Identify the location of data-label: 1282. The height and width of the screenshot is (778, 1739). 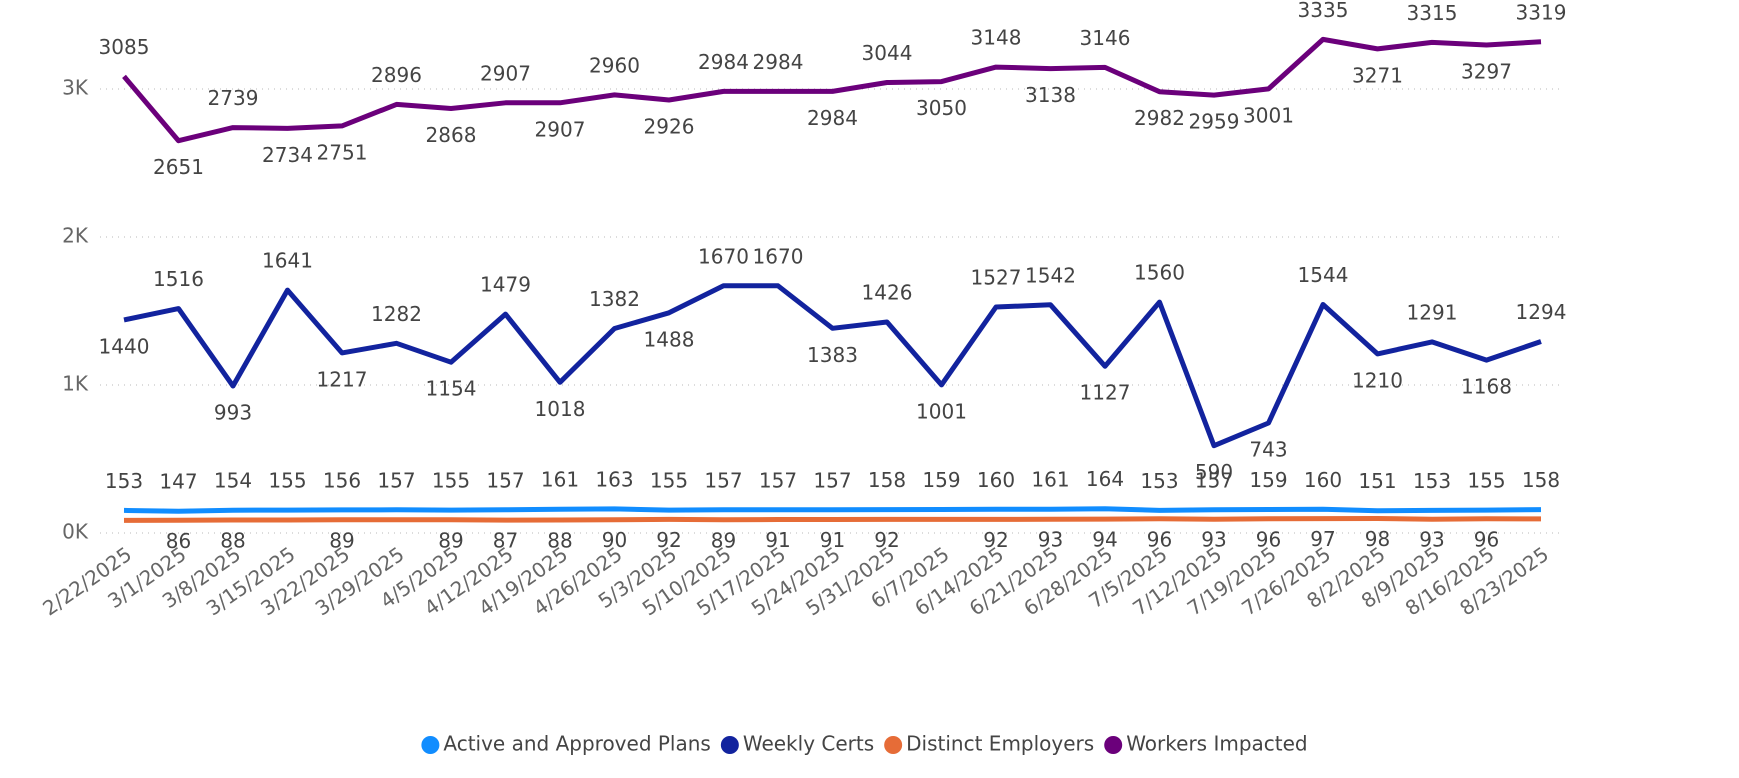
(396, 314).